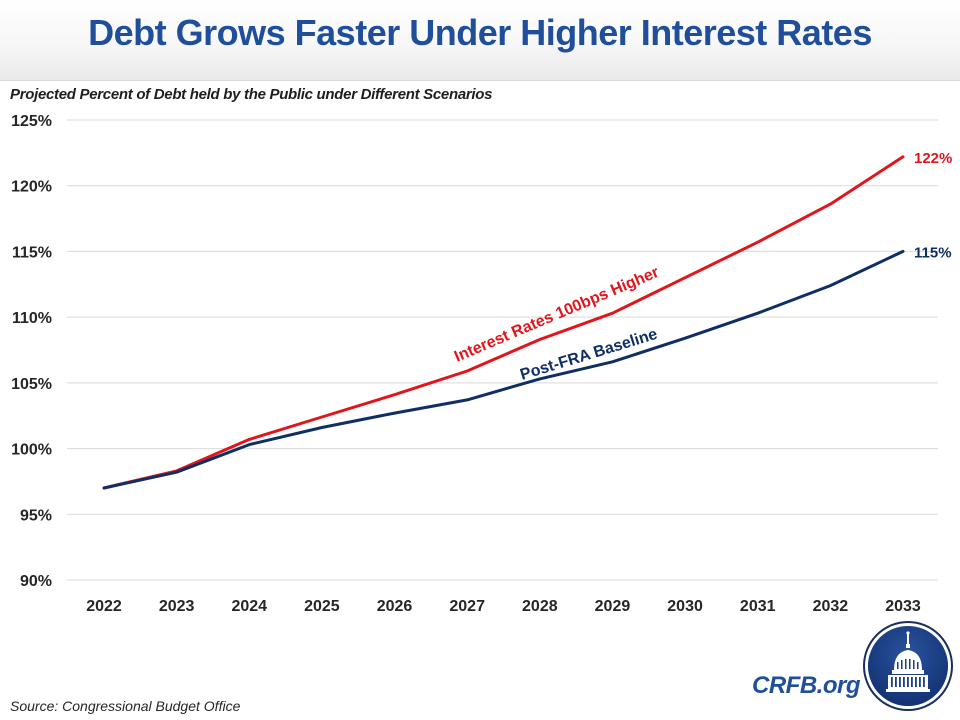 The height and width of the screenshot is (720, 960). I want to click on brand-link: CRFB.org, so click(806, 685).